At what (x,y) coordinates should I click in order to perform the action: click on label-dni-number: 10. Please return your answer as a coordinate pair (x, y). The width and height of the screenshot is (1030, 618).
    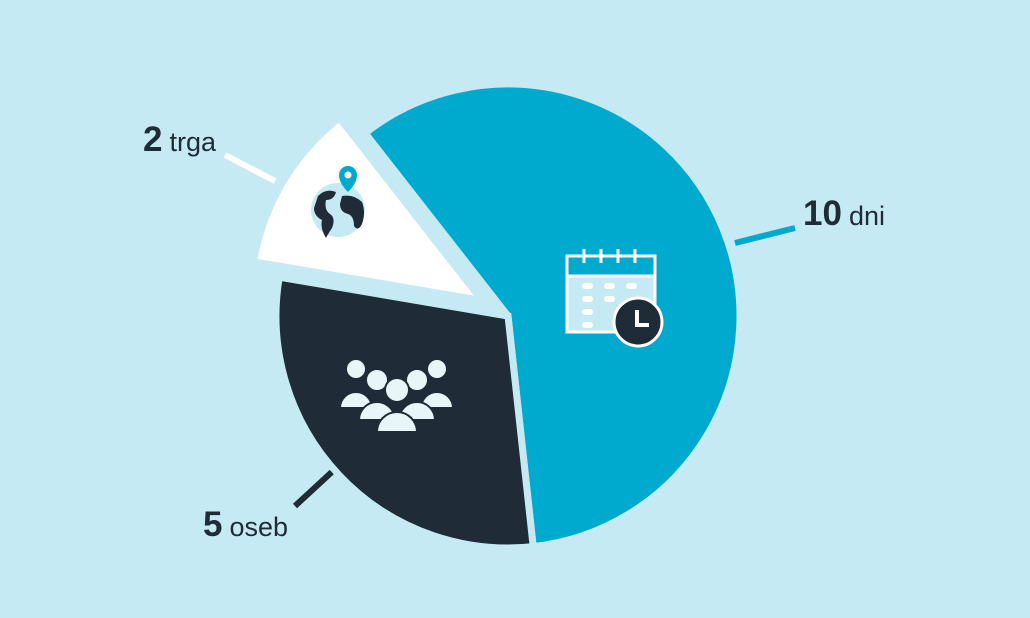
    Looking at the image, I should click on (822, 213).